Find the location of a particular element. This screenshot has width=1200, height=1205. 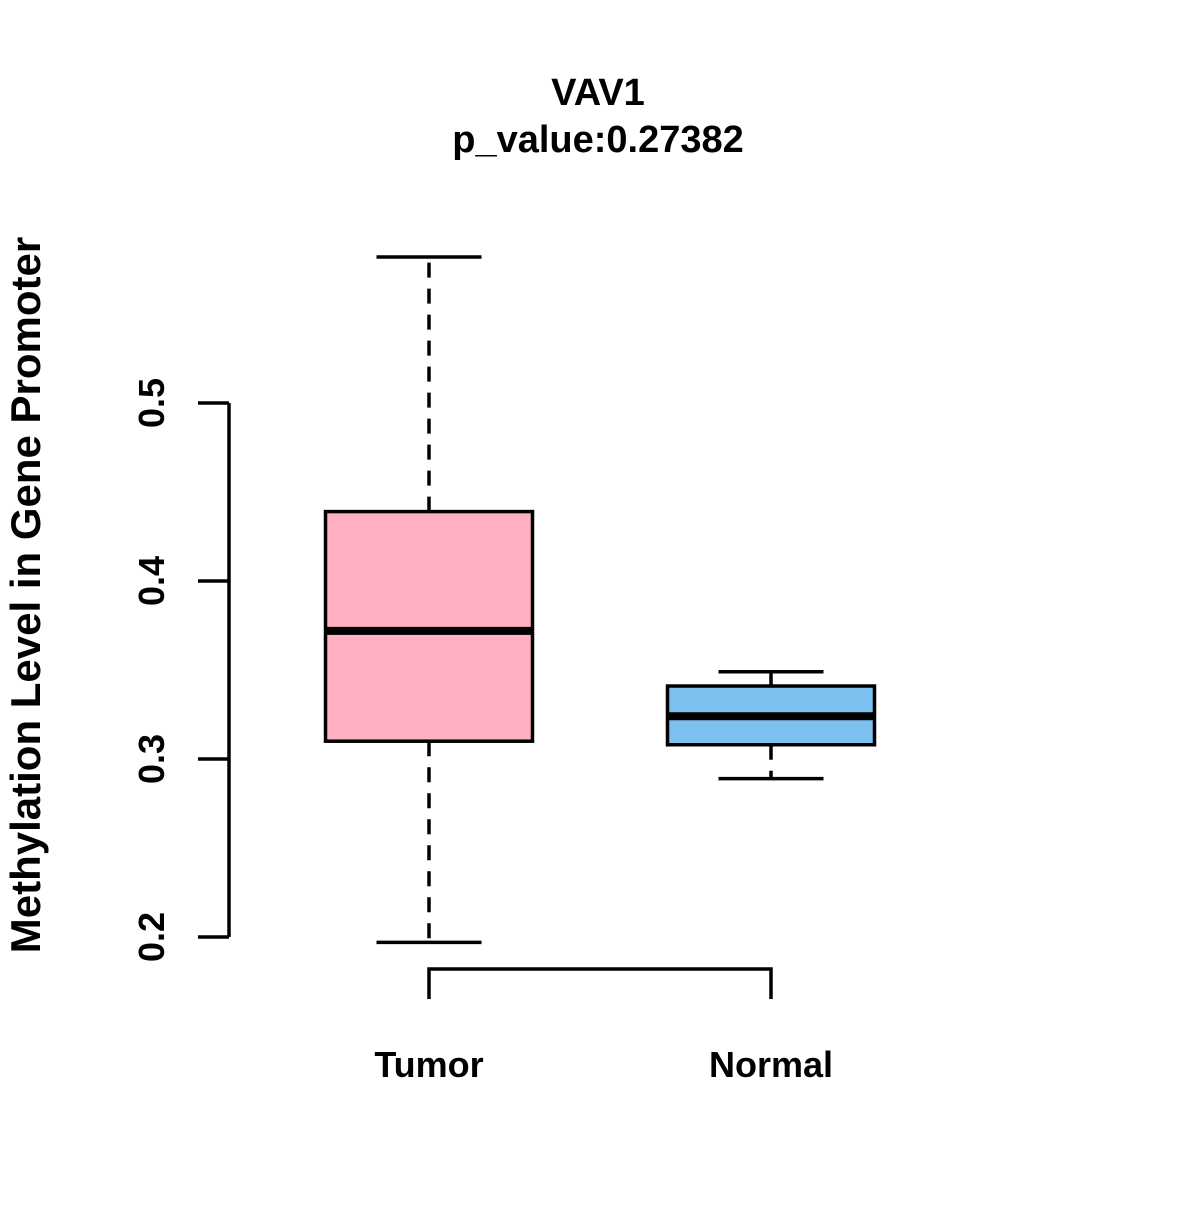

x-category-label-tumor: Tumor is located at coordinates (428, 1064).